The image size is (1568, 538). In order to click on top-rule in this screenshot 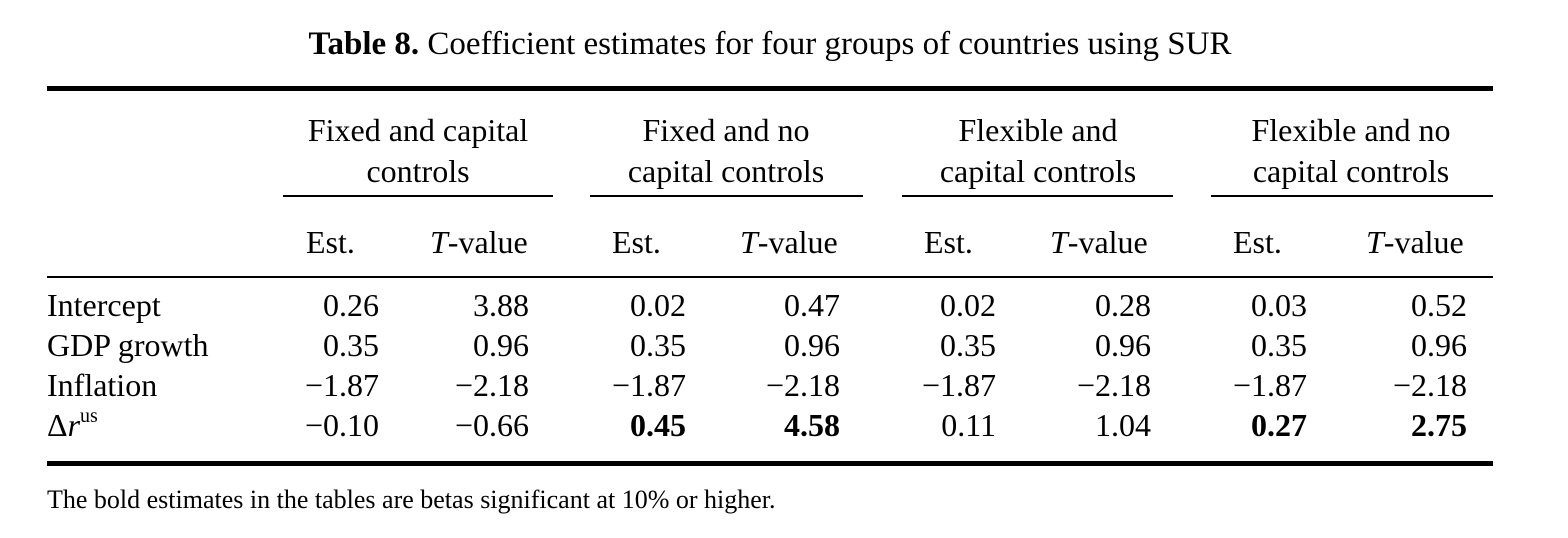, I will do `click(770, 88)`.